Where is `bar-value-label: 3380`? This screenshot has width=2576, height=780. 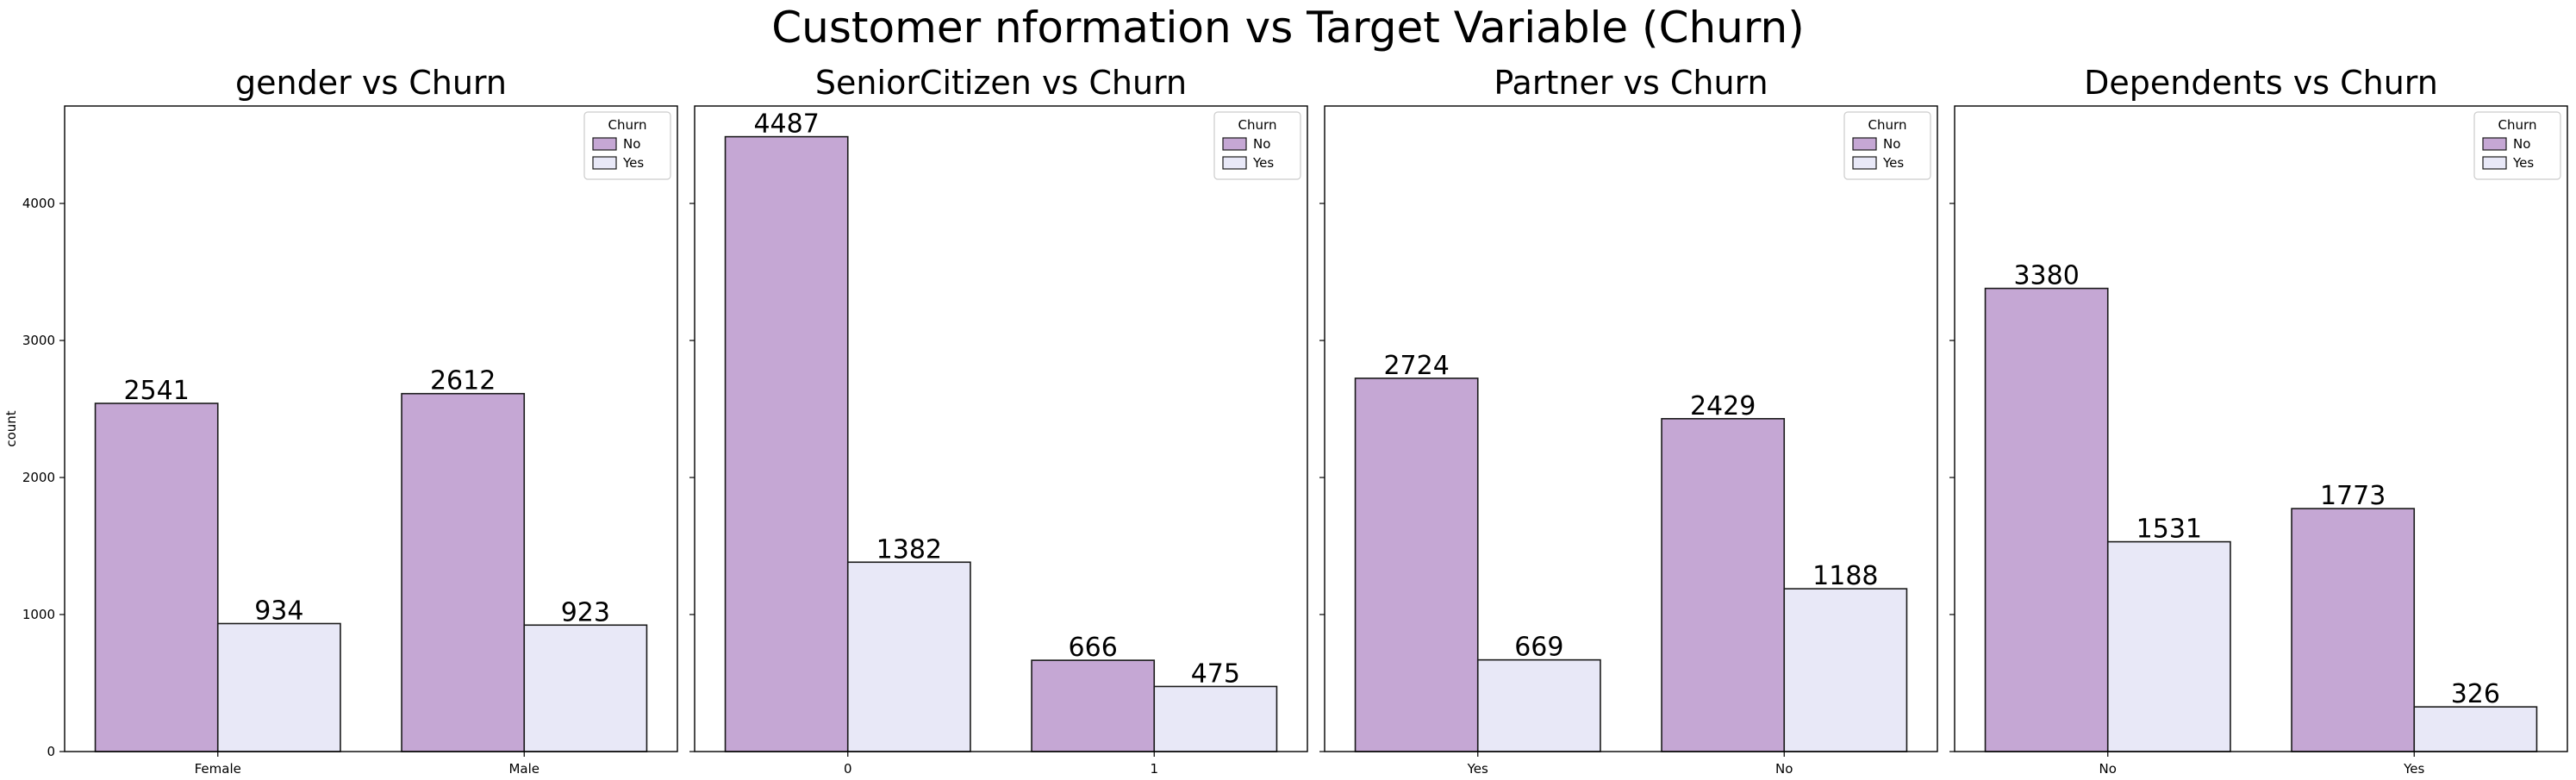
bar-value-label: 3380 is located at coordinates (2046, 276).